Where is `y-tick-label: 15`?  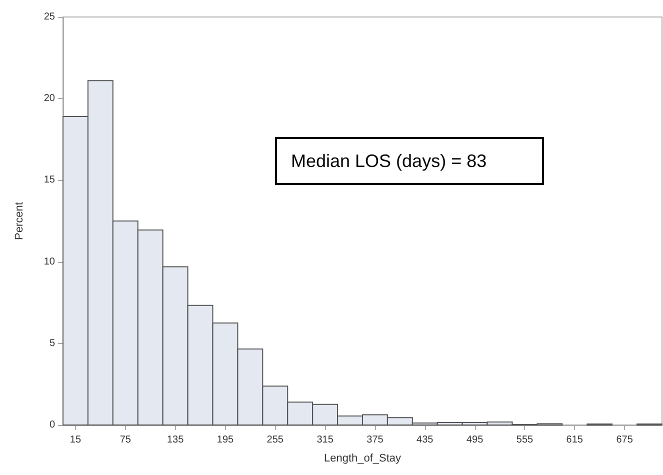 y-tick-label: 15 is located at coordinates (50, 180).